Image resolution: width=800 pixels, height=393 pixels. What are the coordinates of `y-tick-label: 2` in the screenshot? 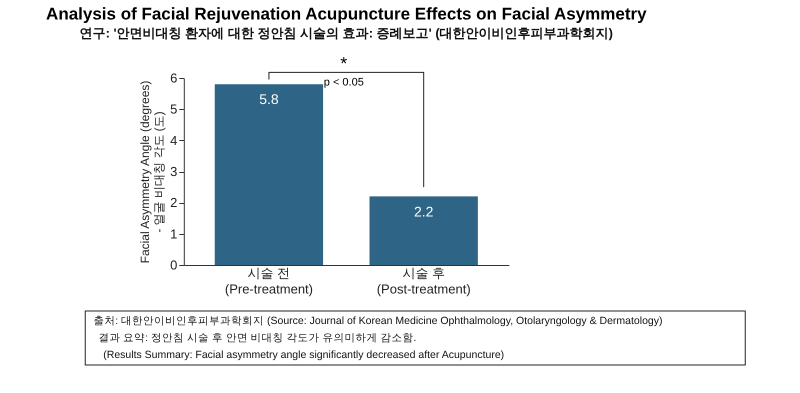 It's located at (174, 202).